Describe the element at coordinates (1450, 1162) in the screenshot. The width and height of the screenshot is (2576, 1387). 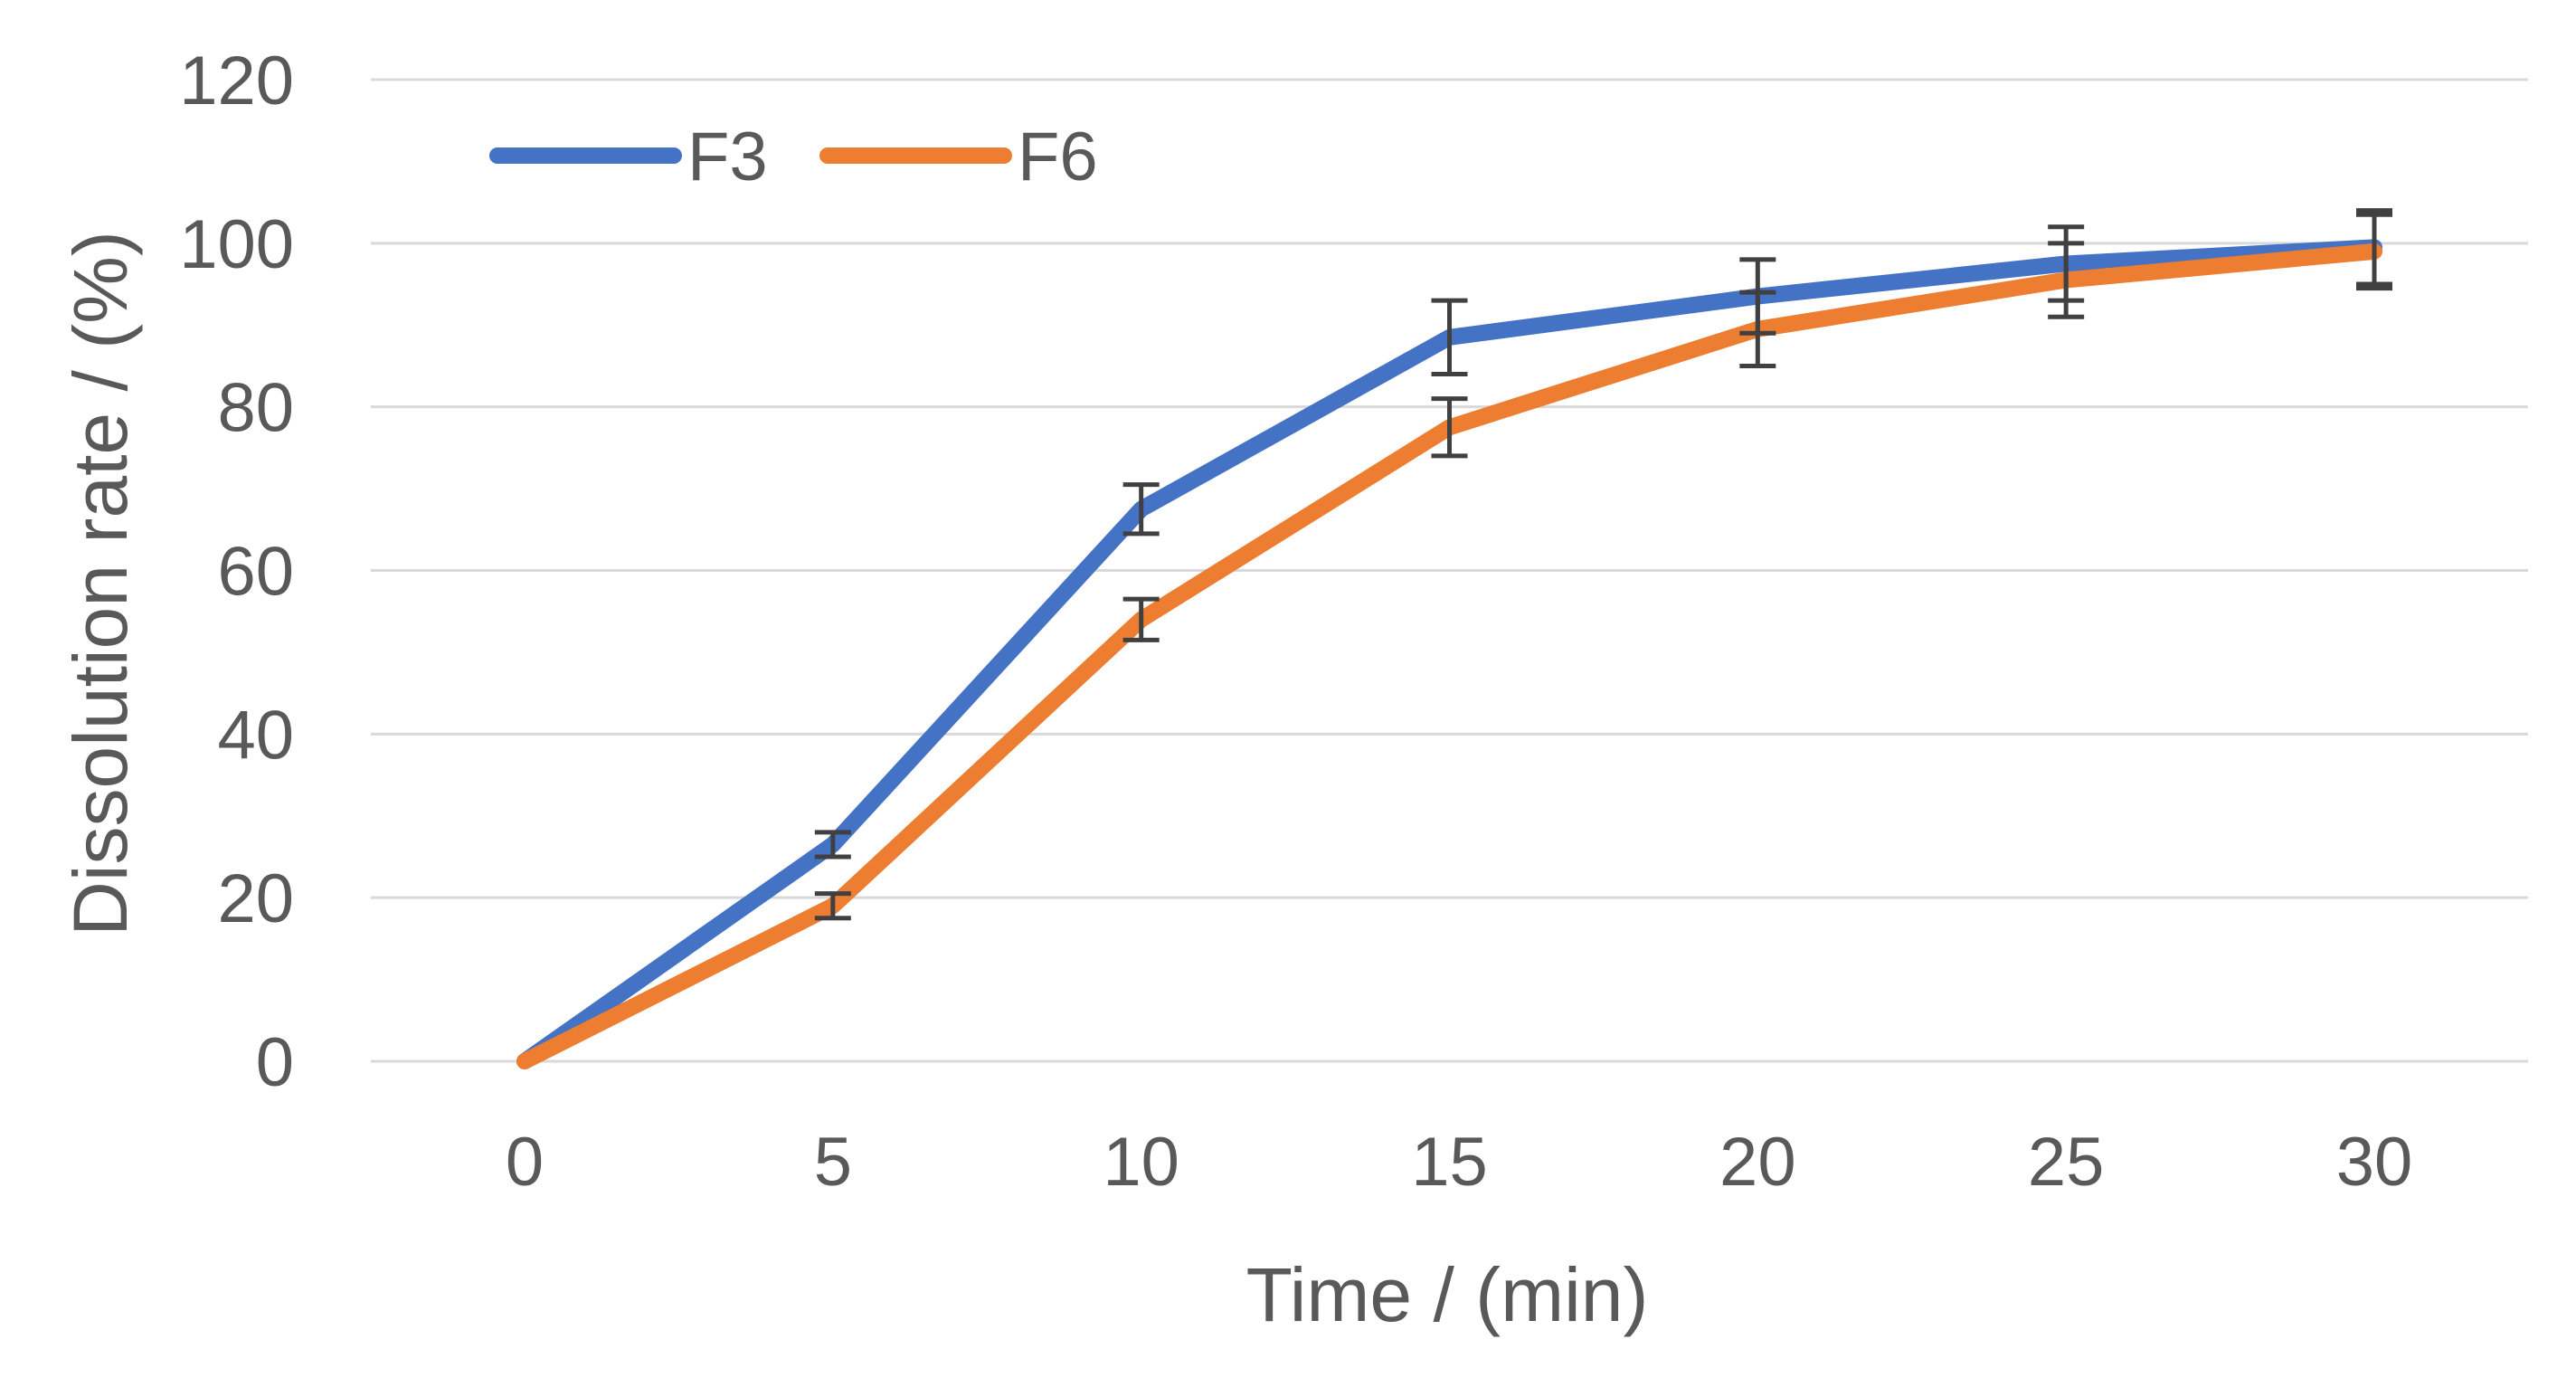
I see `x-tick-label: 15` at that location.